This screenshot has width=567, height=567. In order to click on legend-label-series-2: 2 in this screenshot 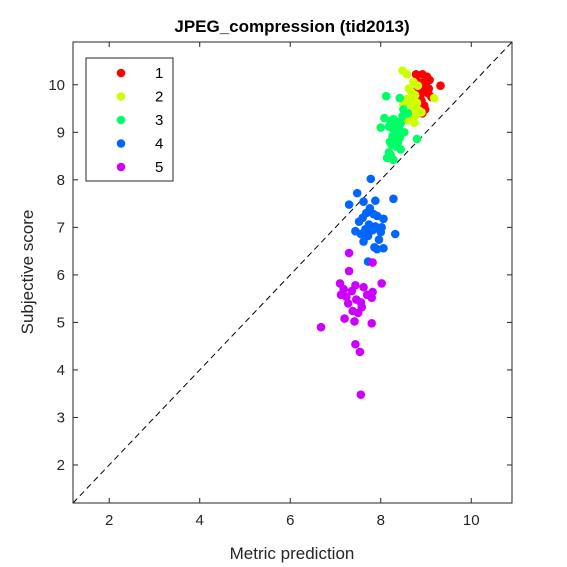, I will do `click(159, 97)`.